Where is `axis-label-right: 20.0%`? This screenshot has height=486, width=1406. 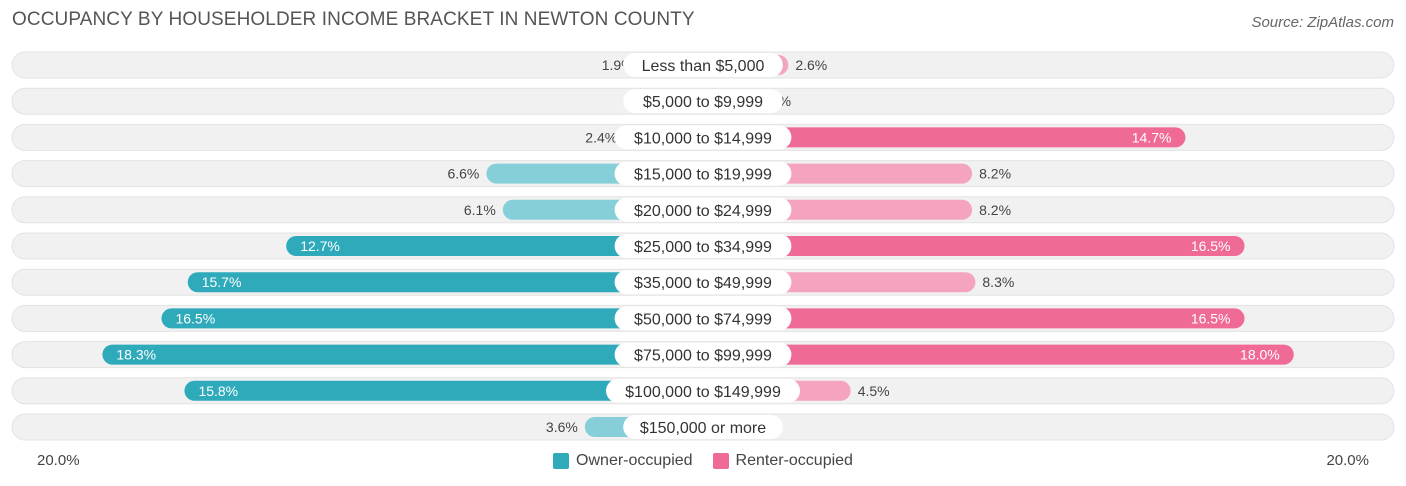
axis-label-right: 20.0% is located at coordinates (1347, 460).